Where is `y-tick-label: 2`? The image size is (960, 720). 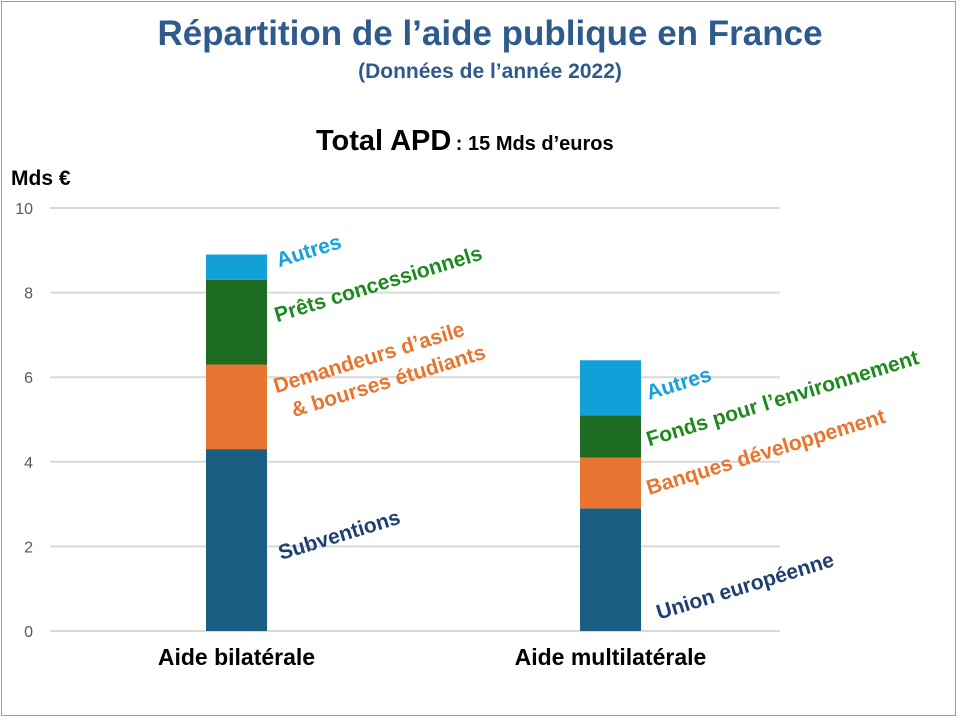 y-tick-label: 2 is located at coordinates (28, 547).